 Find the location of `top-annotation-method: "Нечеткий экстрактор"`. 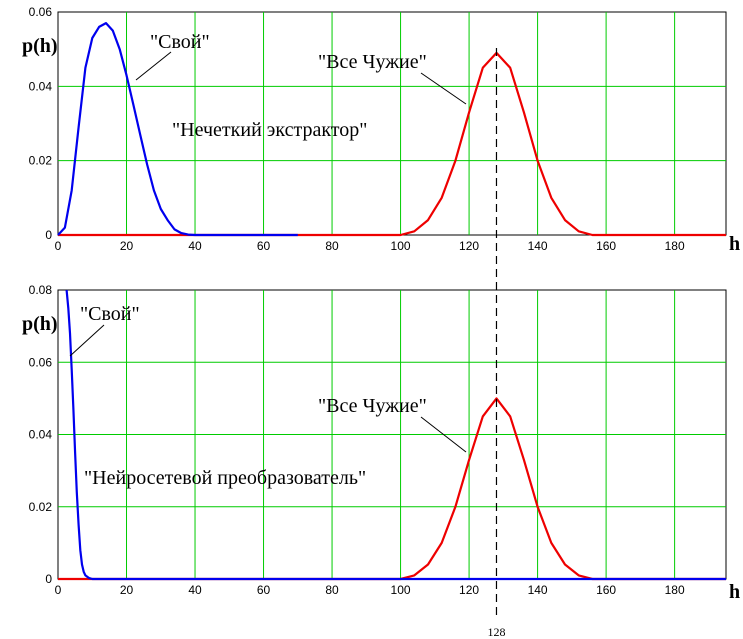

top-annotation-method: "Нечеткий экстрактор" is located at coordinates (269, 130).